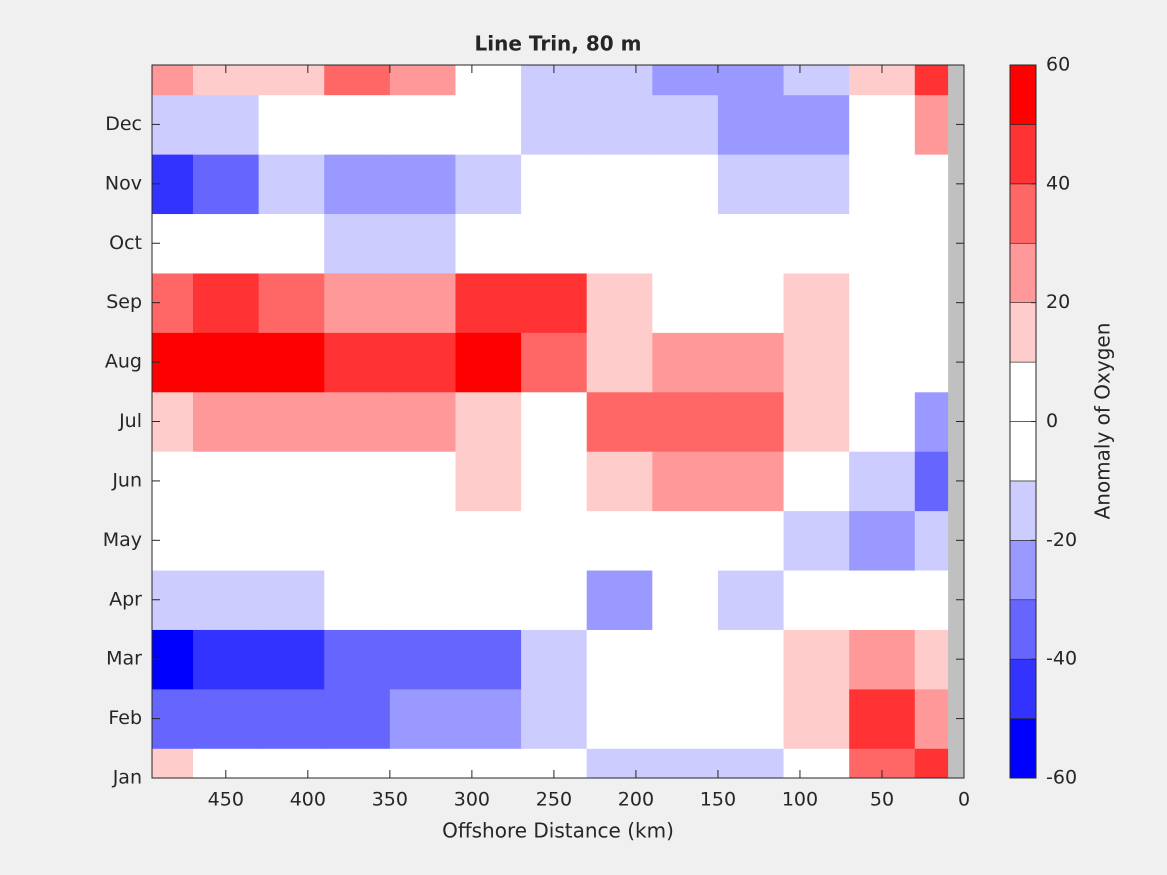 This screenshot has height=875, width=1167. Describe the element at coordinates (800, 800) in the screenshot. I see `x-tick-label: 100` at that location.